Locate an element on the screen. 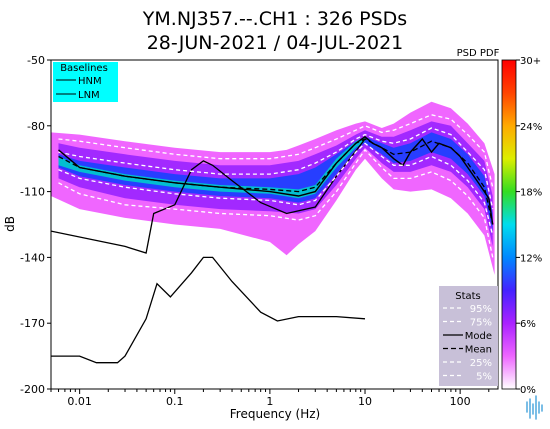  colorbar-ticks: 0% 6% 12% 18% 24% 30+ is located at coordinates (529, 226).